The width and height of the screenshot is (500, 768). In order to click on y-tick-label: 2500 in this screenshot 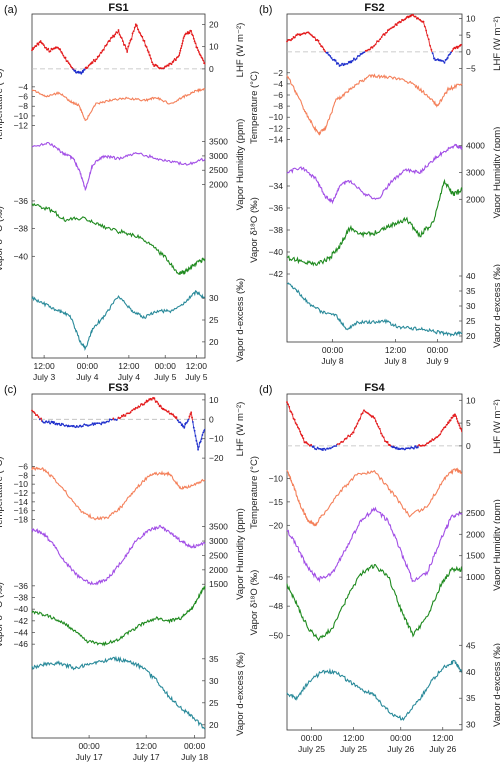, I will do `click(475, 513)`.